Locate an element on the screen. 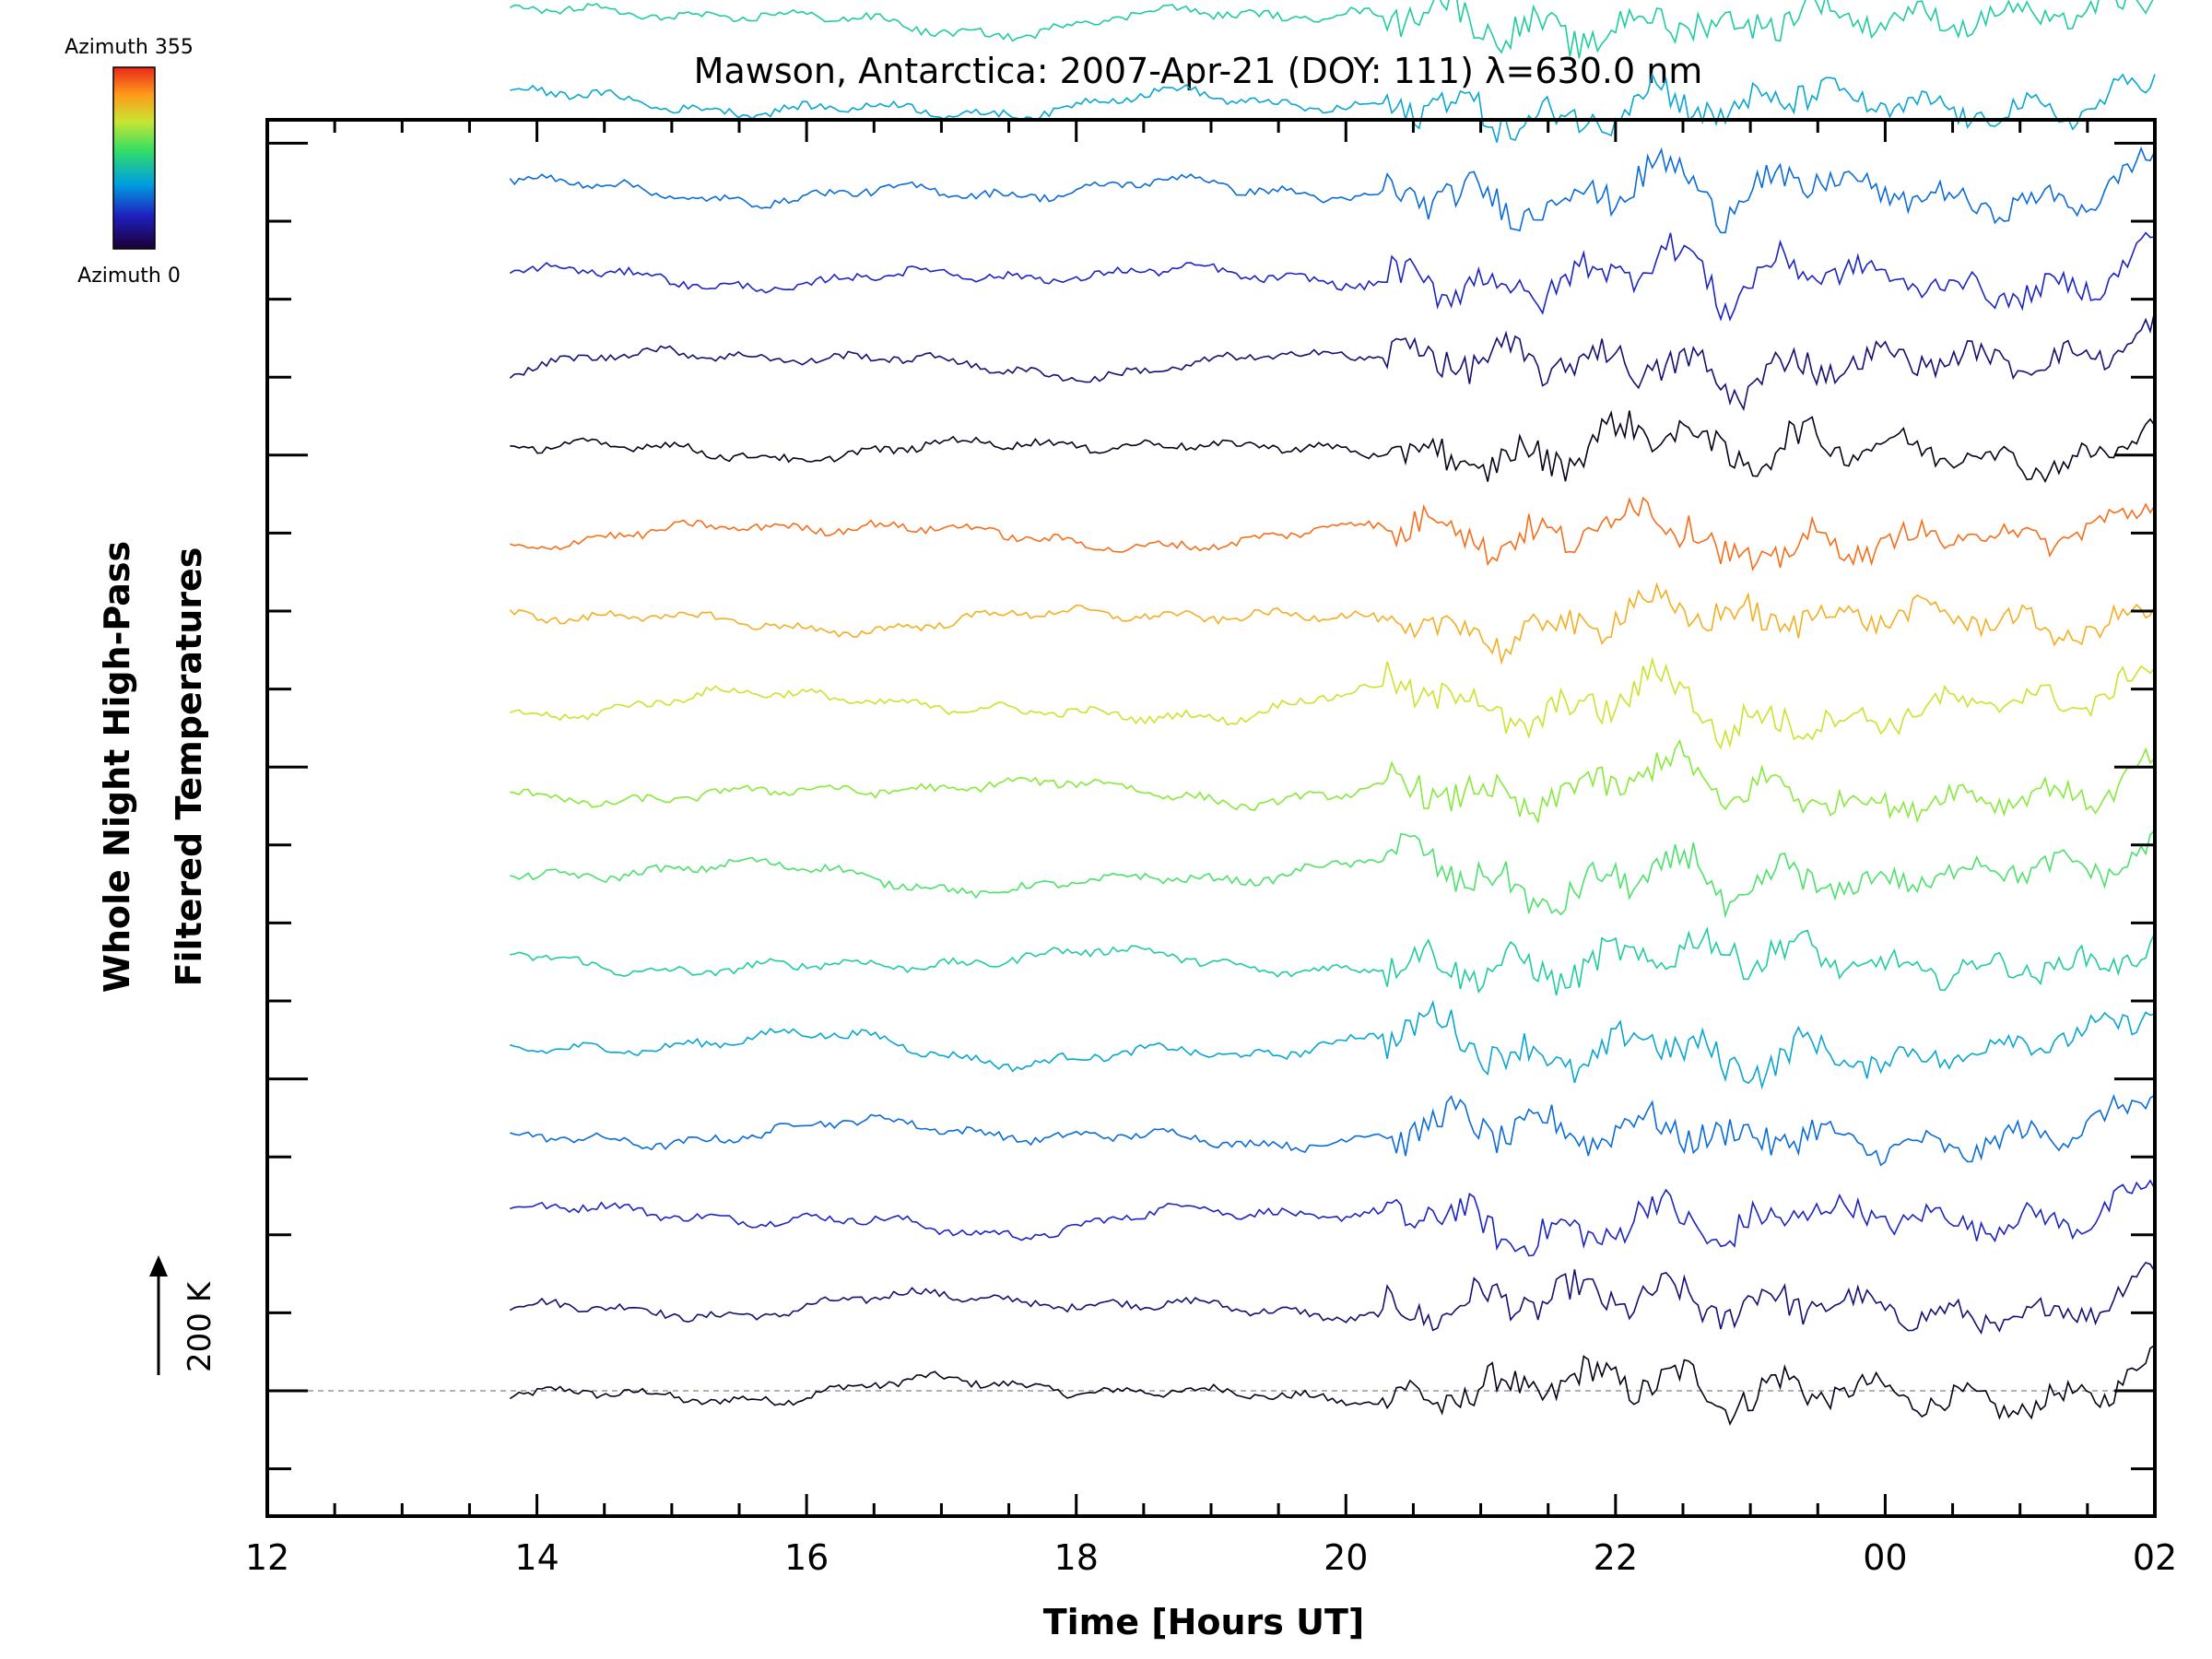  x-tick-label: 18 is located at coordinates (1076, 1557).